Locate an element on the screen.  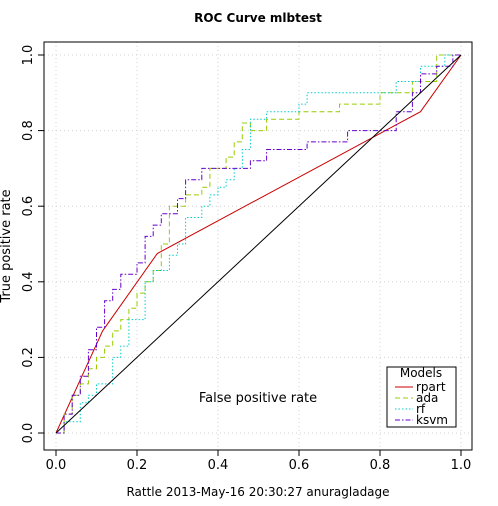
x-axis-label: False positive rate is located at coordinates (258, 398).